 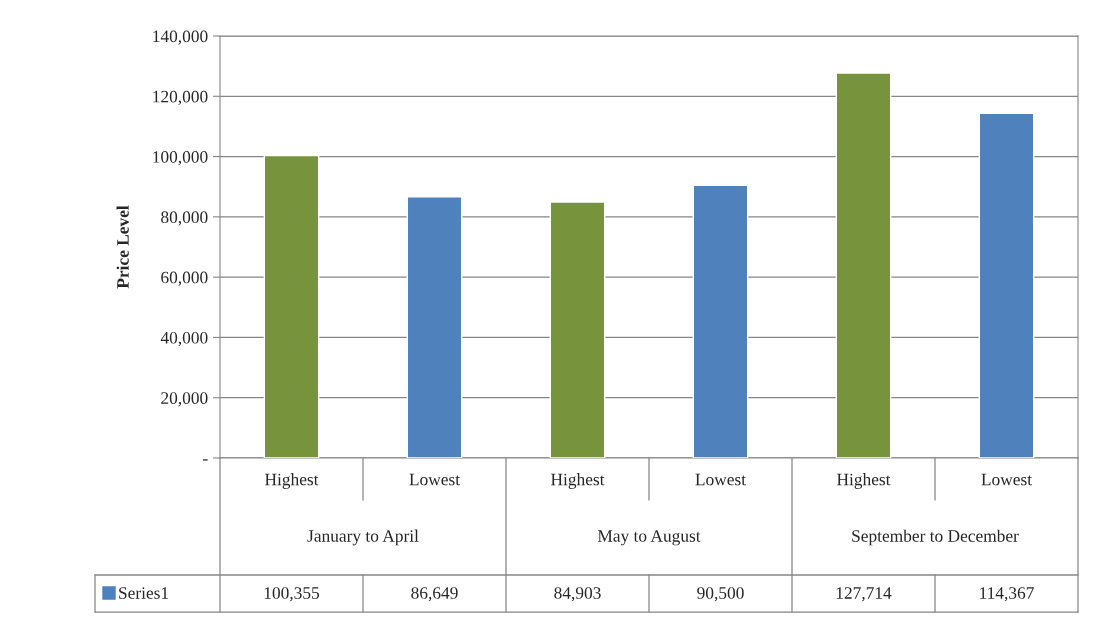 What do you see at coordinates (180, 97) in the screenshot?
I see `y-tick-label: 120,000` at bounding box center [180, 97].